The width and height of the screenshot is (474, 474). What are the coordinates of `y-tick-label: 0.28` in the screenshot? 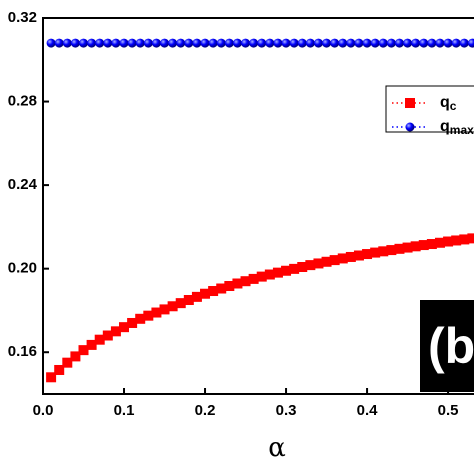 It's located at (22, 101).